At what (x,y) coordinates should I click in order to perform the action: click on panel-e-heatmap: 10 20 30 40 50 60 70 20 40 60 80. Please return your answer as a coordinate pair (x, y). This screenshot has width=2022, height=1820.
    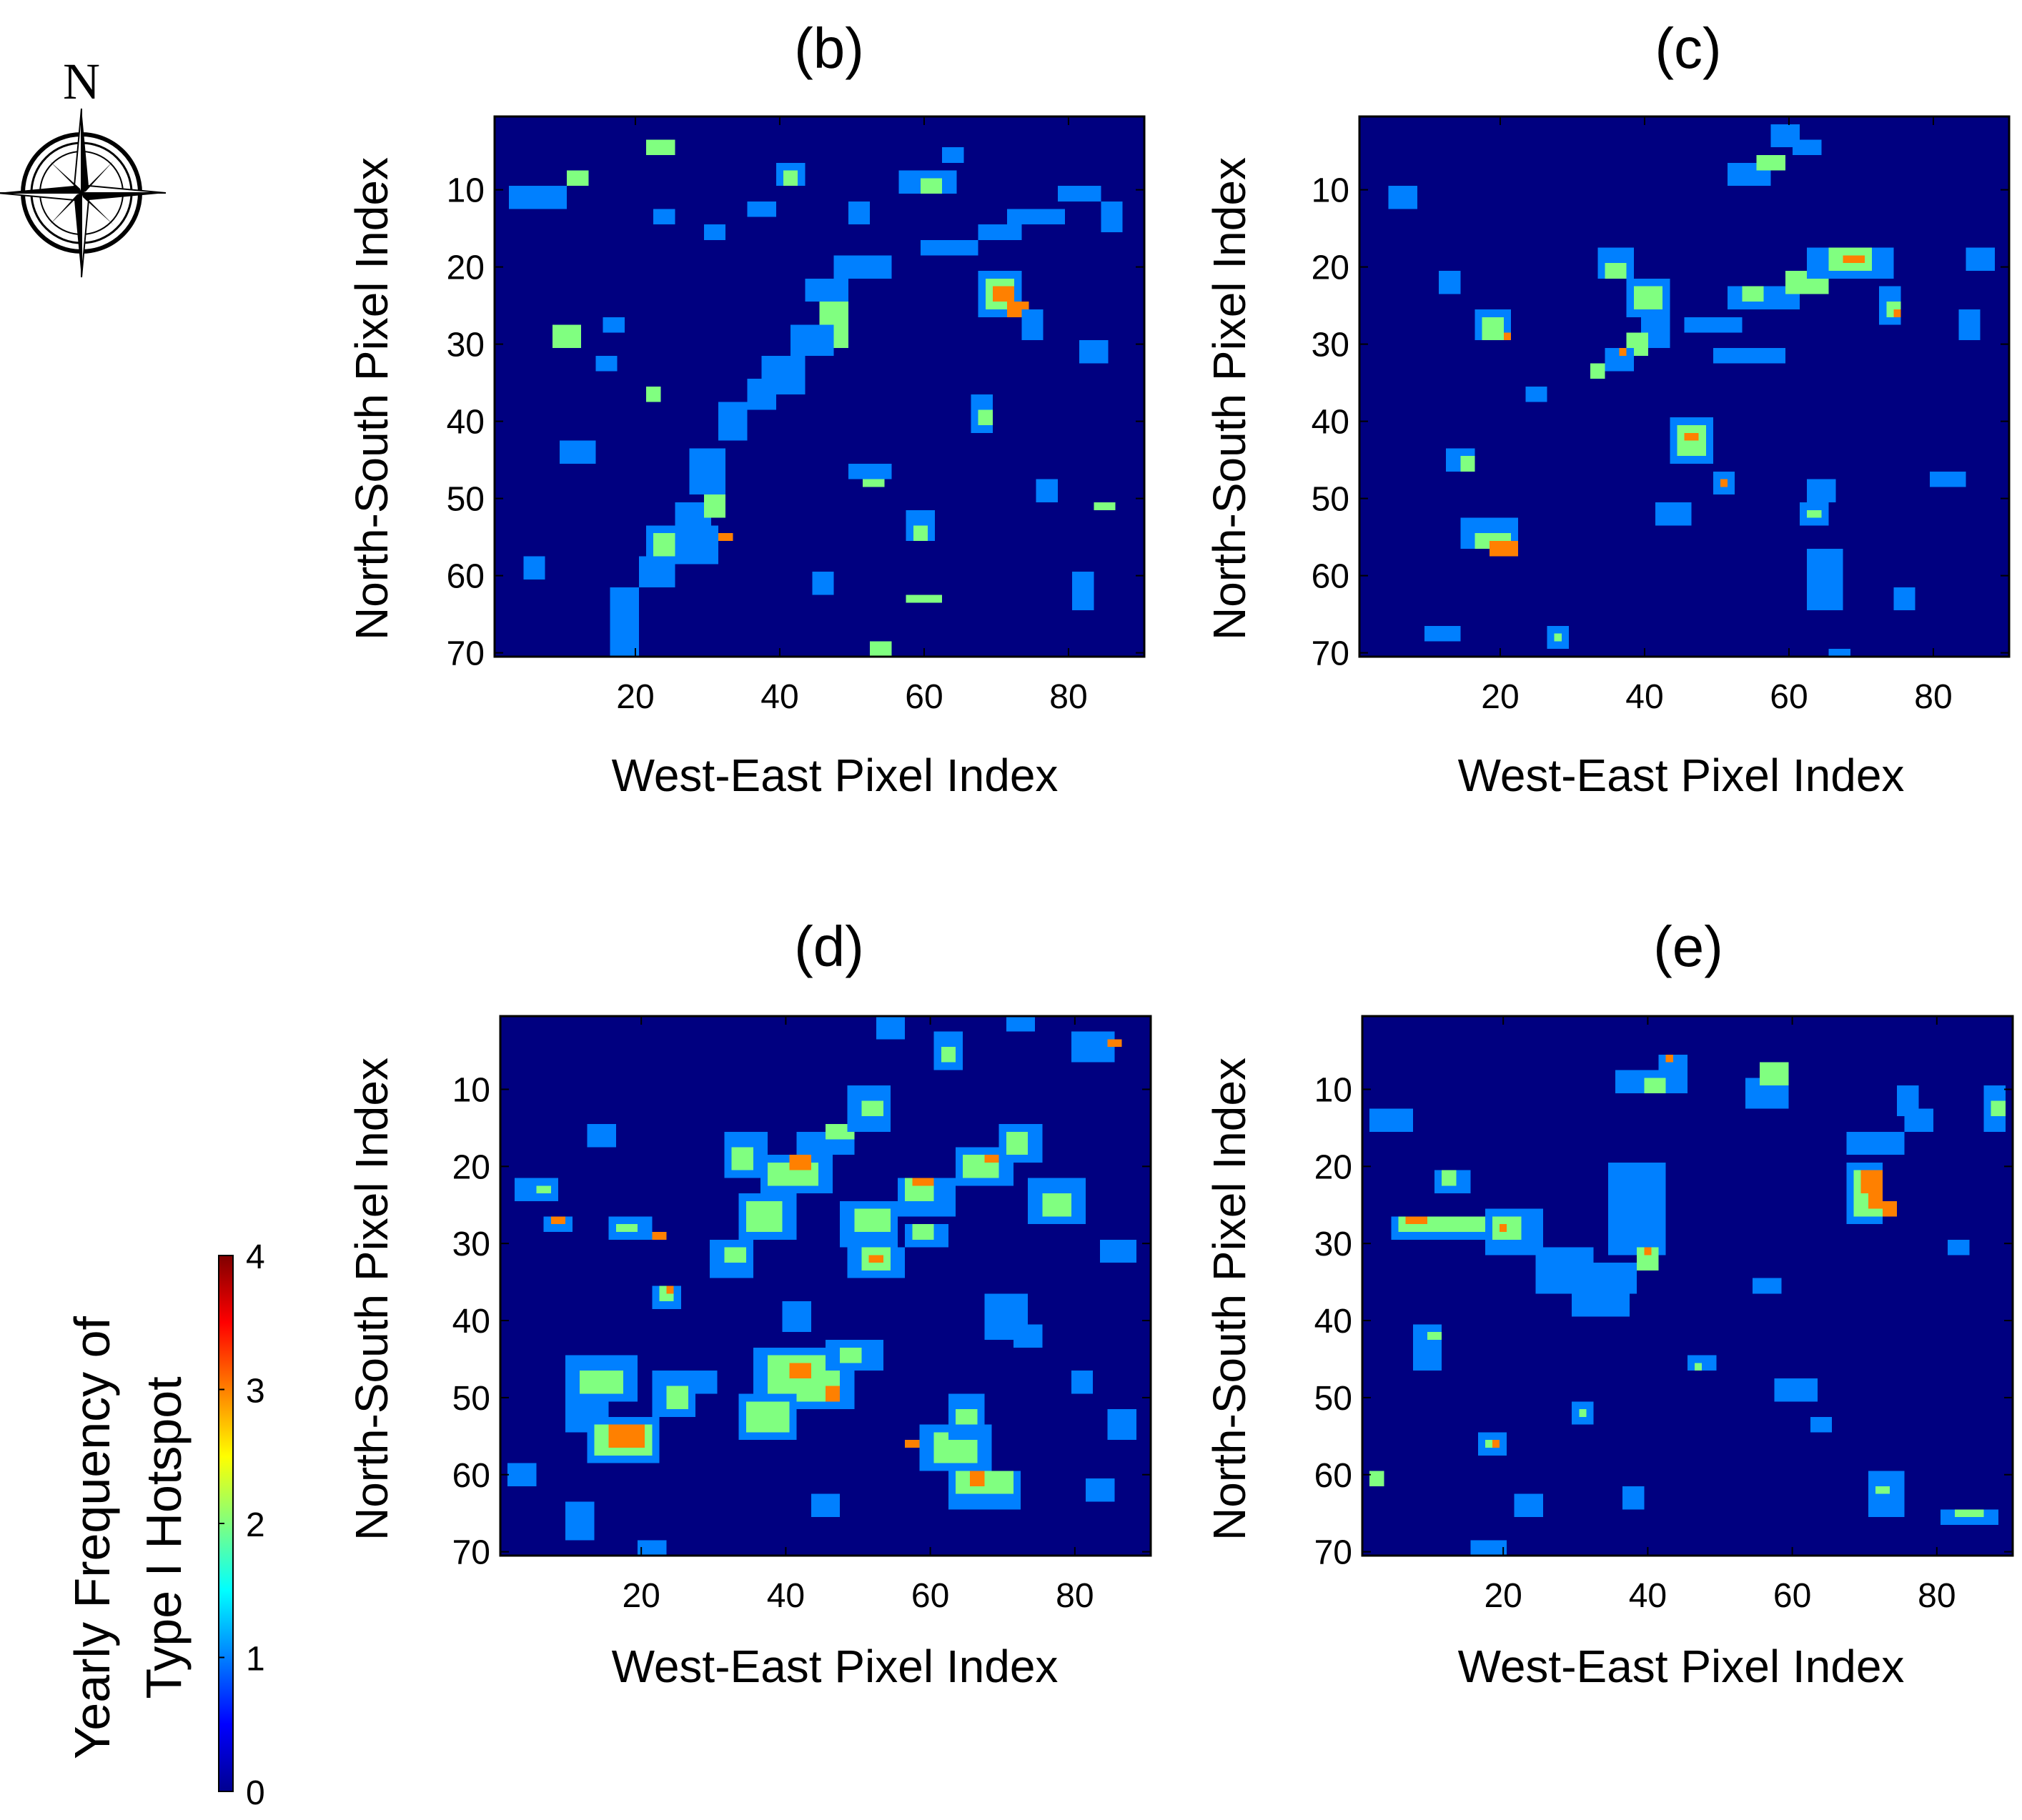
    Looking at the image, I should click on (1664, 1315).